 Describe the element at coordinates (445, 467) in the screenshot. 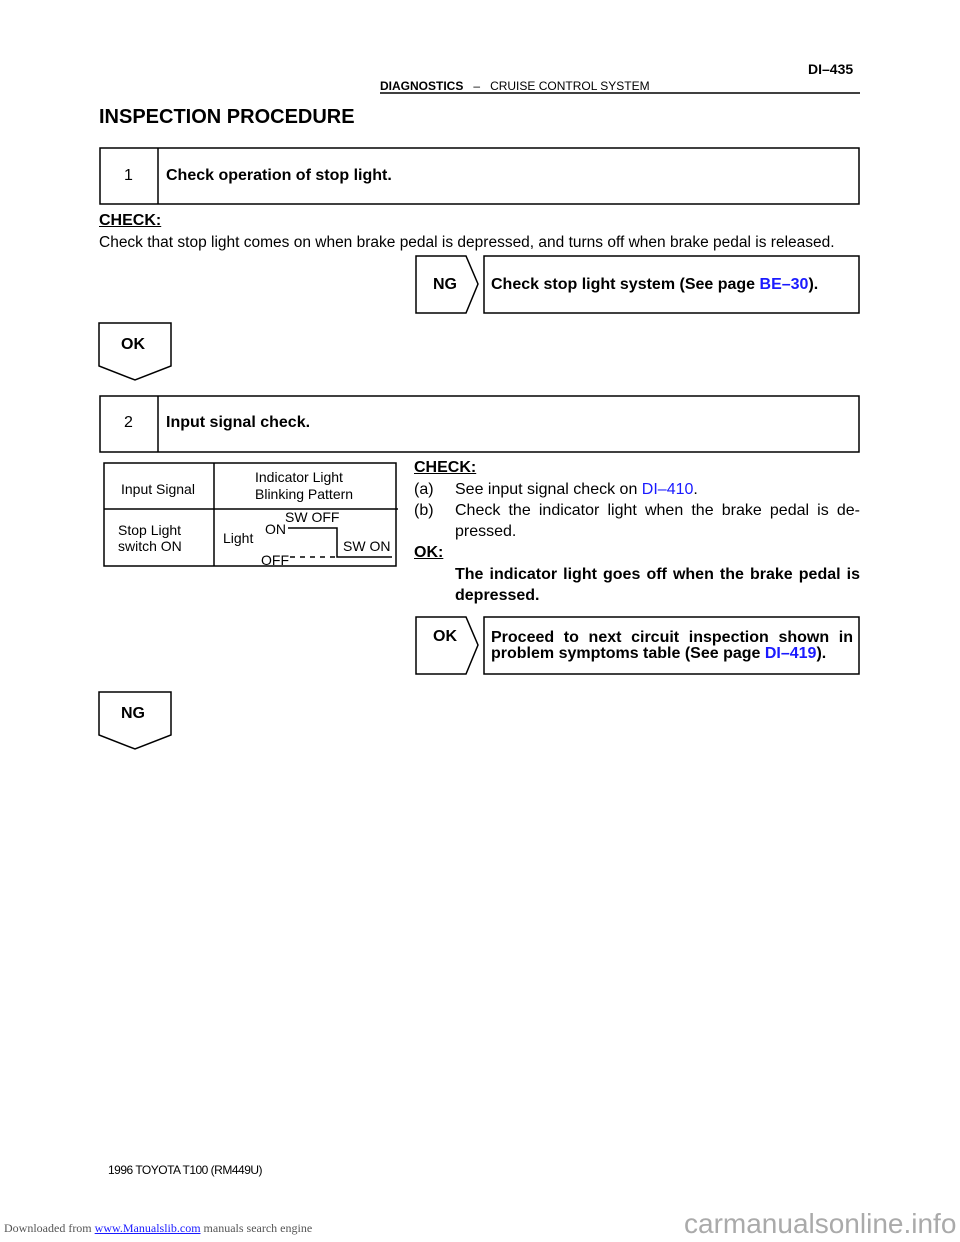

I see `step2-check-label: CHECK:` at that location.